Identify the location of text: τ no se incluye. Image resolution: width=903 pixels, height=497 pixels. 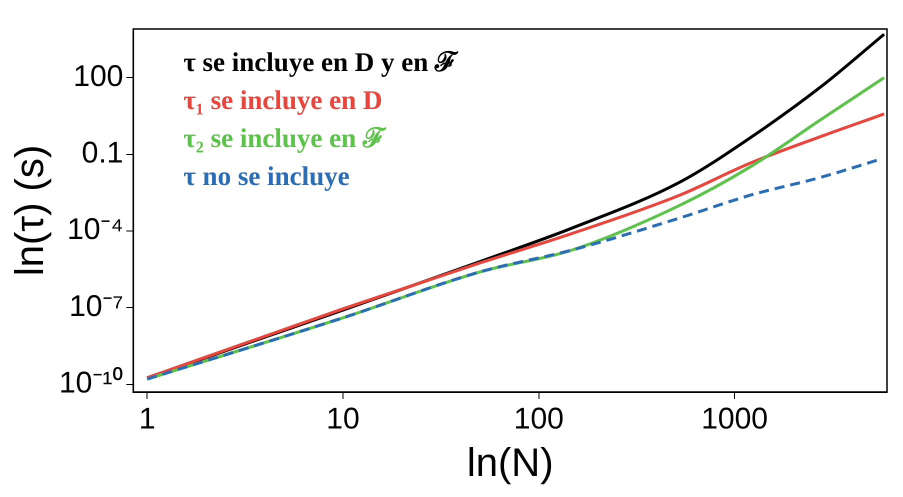
(266, 175).